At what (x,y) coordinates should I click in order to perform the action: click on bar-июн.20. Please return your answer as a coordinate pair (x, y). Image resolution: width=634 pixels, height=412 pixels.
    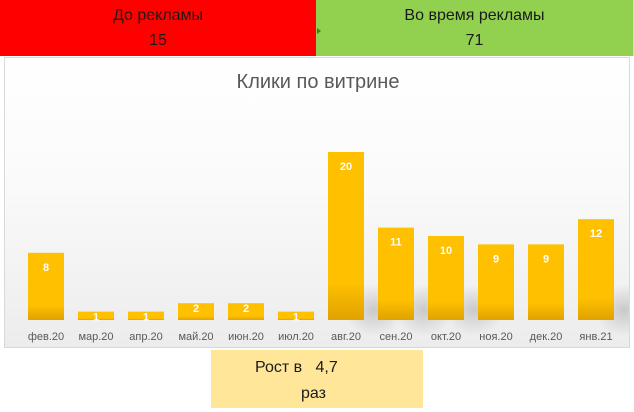
    Looking at the image, I should click on (246, 311).